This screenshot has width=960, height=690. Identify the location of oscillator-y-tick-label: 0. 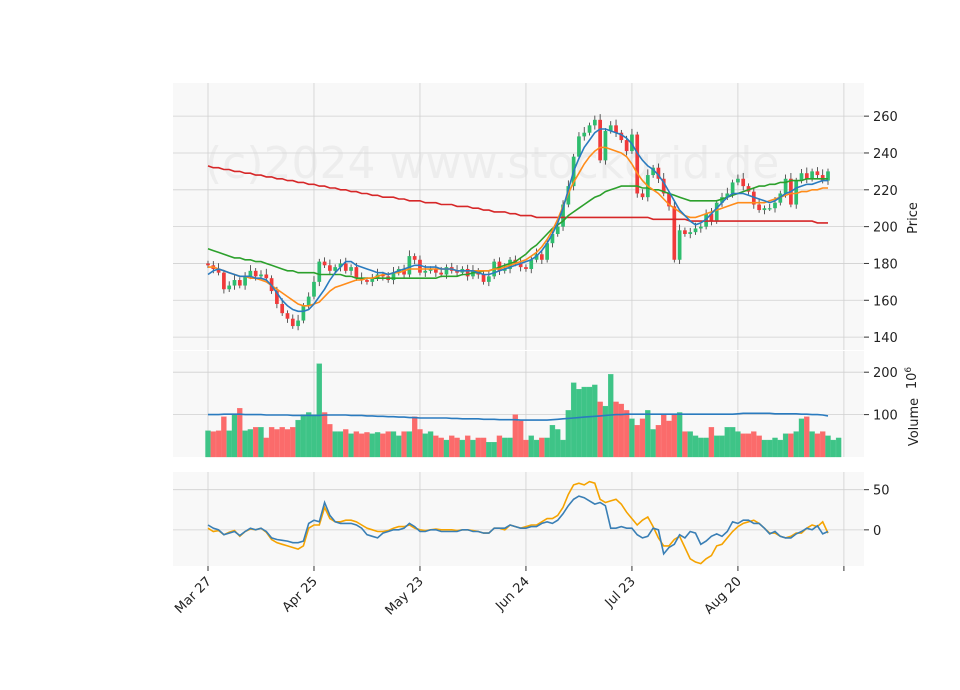
(877, 531).